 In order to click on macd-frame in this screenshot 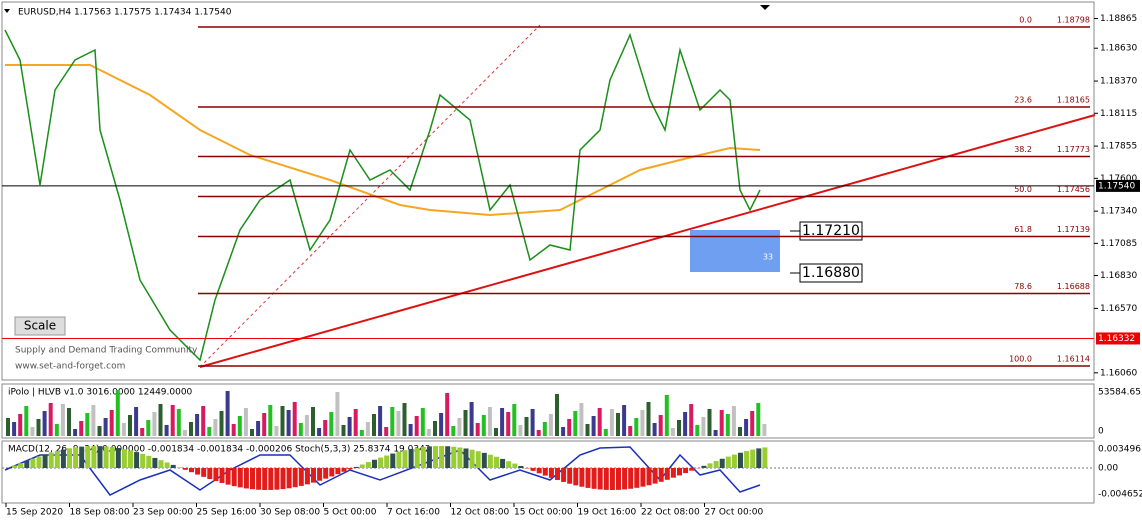, I will do `click(548, 472)`.